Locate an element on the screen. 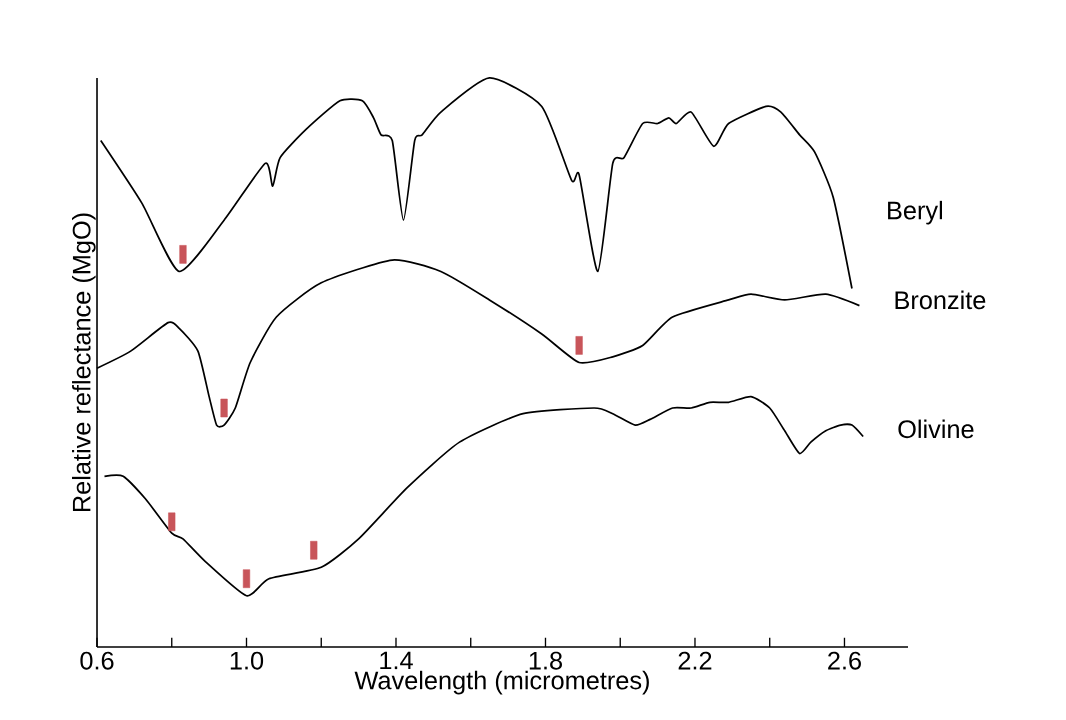 The width and height of the screenshot is (1066, 720). x-tick-label: 1.4 is located at coordinates (396, 660).